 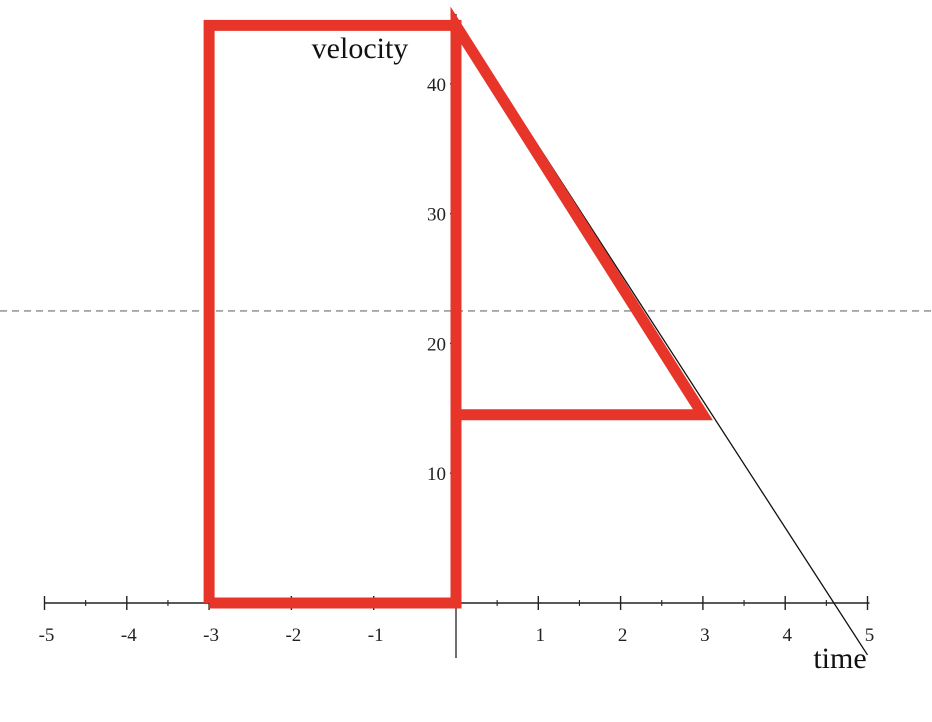 I want to click on y-tick-label: 40, so click(x=436, y=85).